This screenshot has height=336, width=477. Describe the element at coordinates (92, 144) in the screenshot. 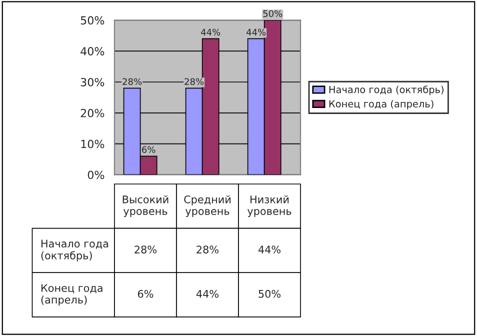

I see `y-tick-label: 10%` at that location.